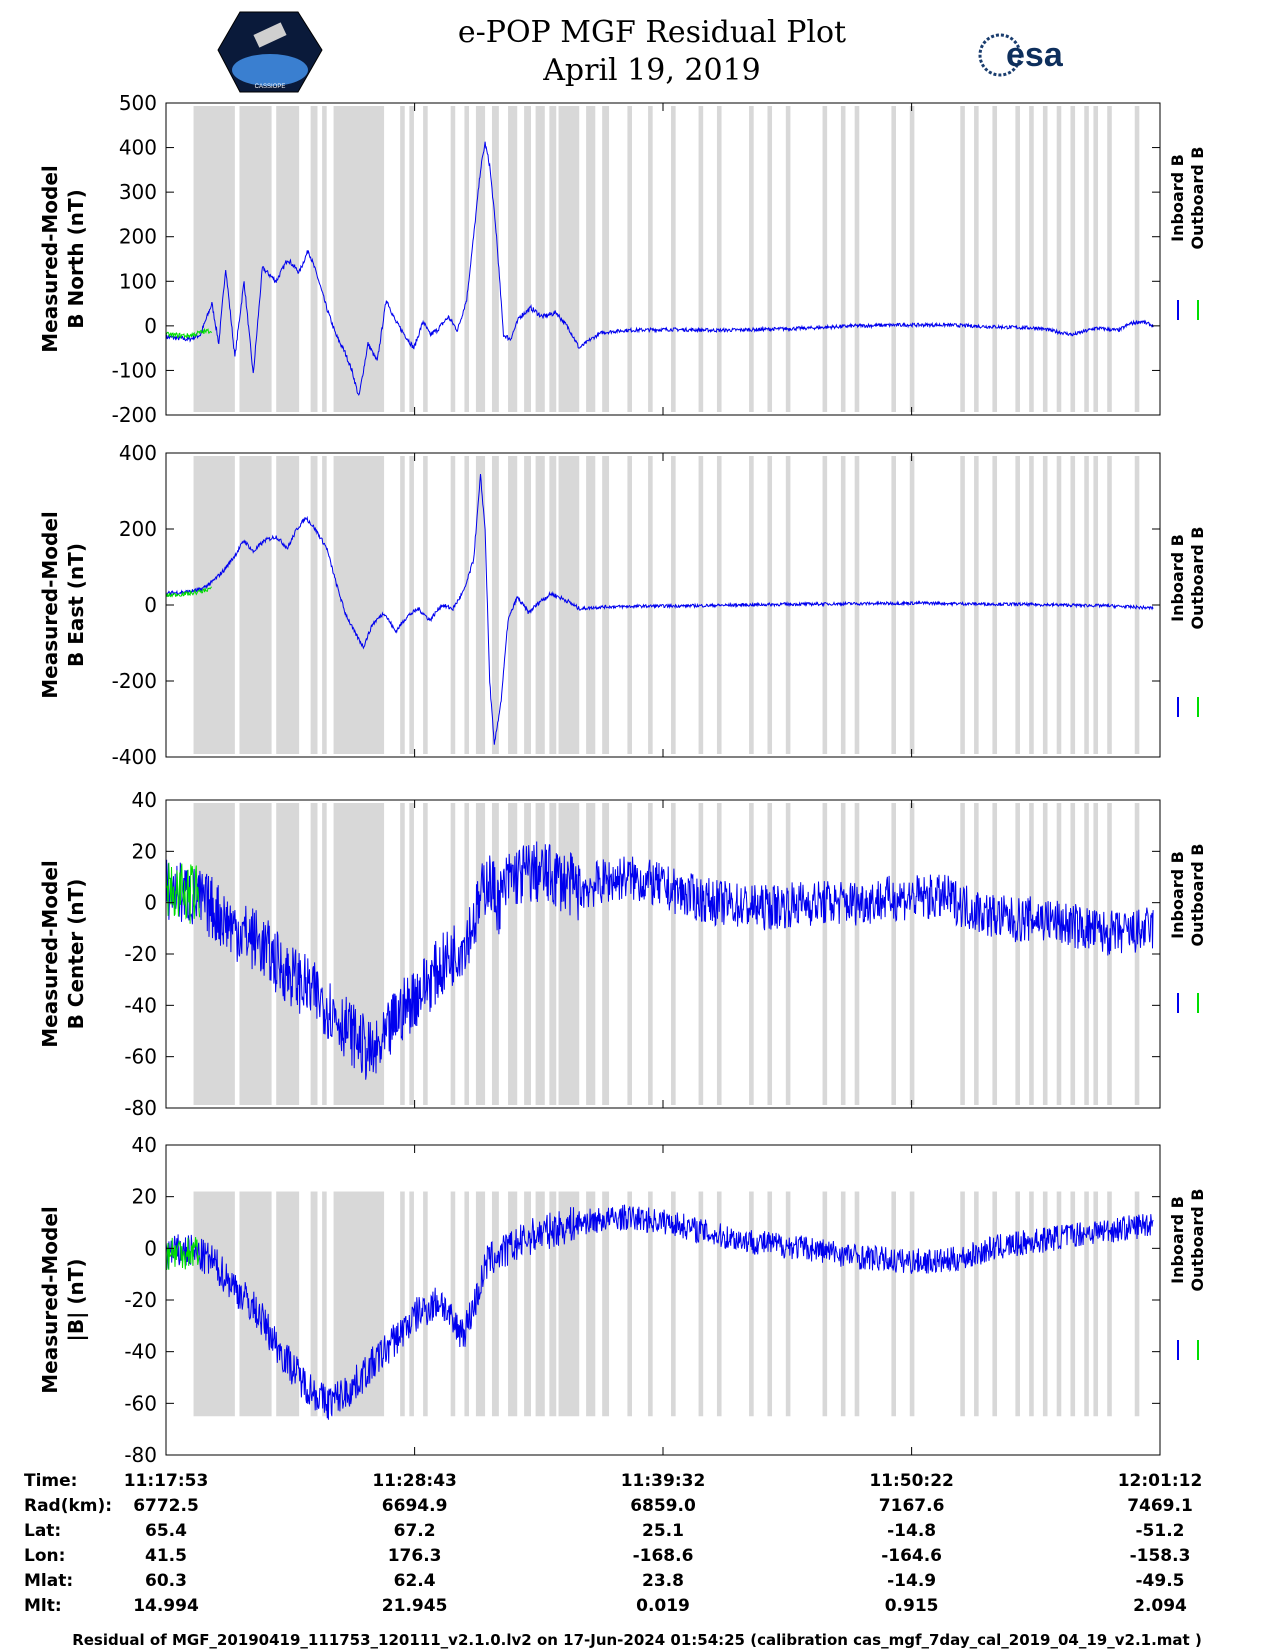 The image size is (1275, 1650). What do you see at coordinates (50, 1481) in the screenshot?
I see `table-row-label: Time:` at bounding box center [50, 1481].